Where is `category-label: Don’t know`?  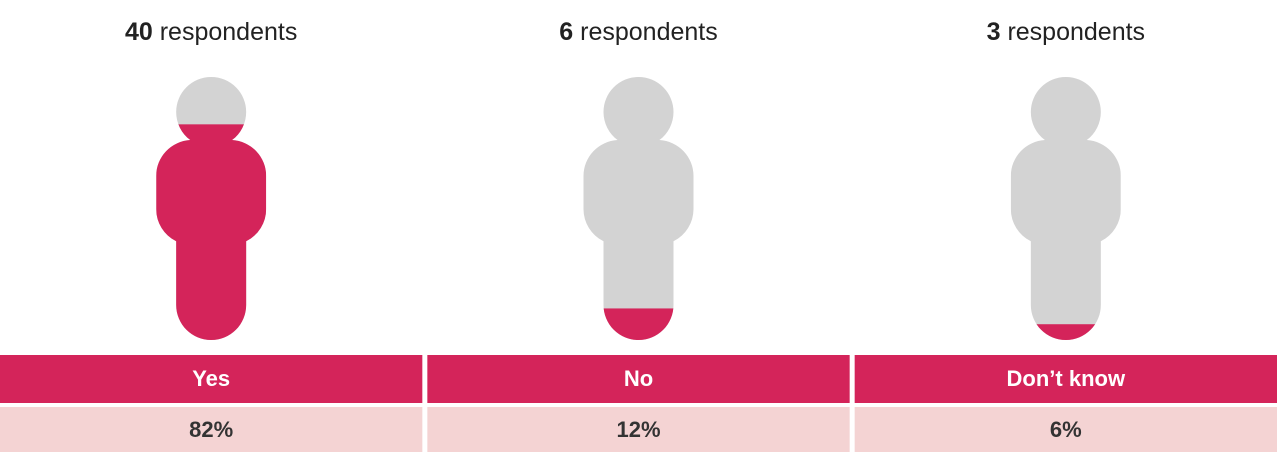
category-label: Don’t know is located at coordinates (1066, 378).